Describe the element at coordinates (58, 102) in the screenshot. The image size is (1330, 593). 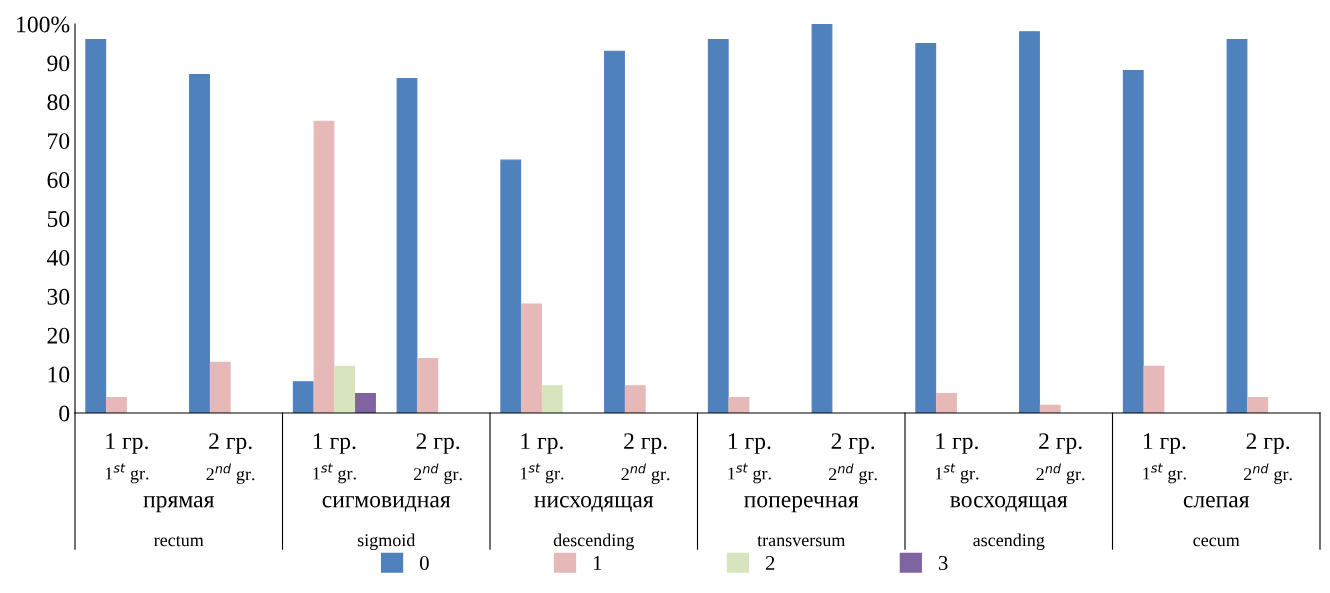
I see `y-tick-label: 80` at that location.